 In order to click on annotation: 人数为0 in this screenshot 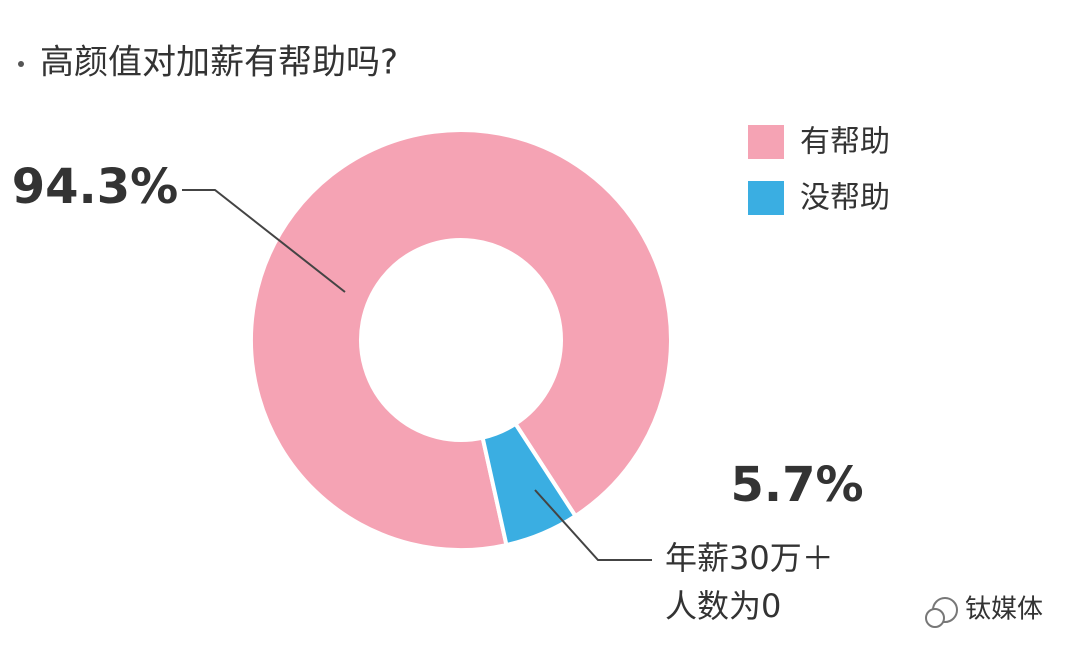, I will do `click(723, 606)`.